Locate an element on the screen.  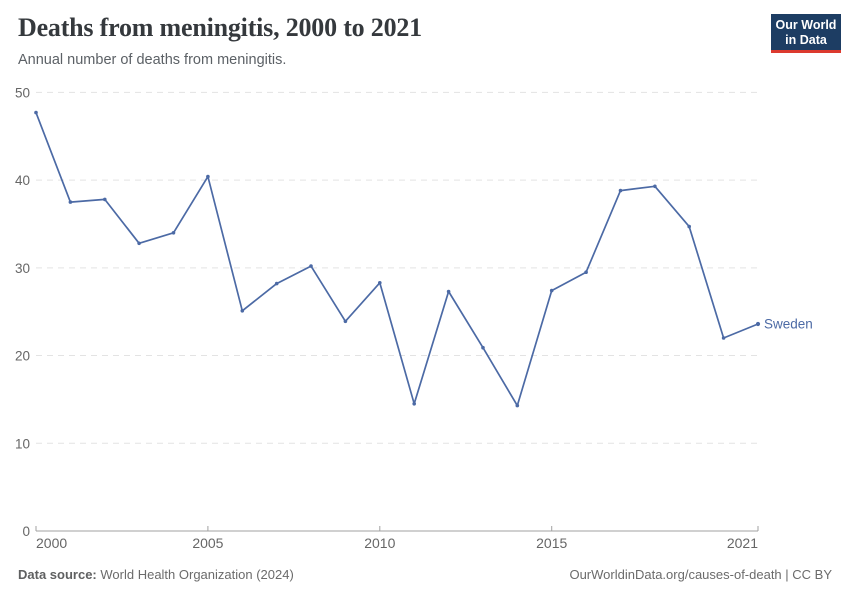
svg-text: 10 is located at coordinates (22, 443).